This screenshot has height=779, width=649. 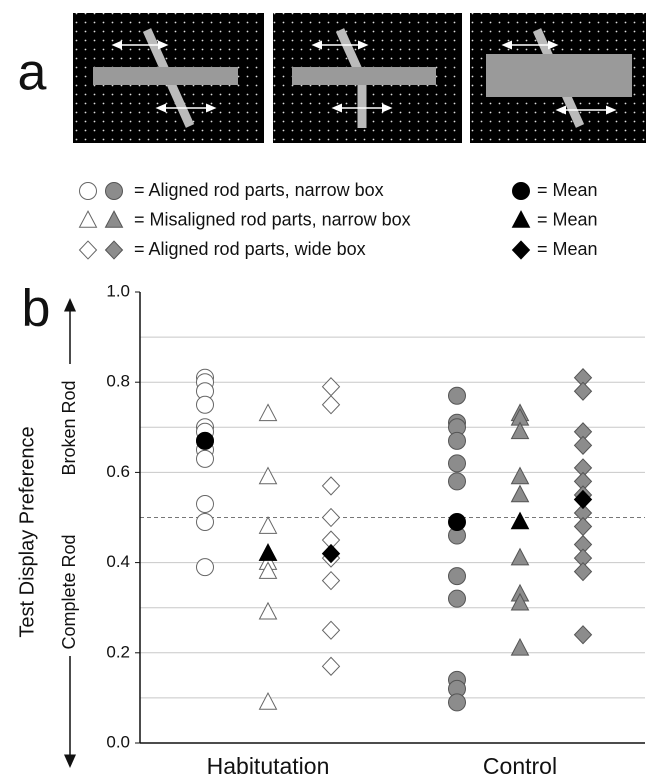 What do you see at coordinates (259, 190) in the screenshot?
I see `legend-label: = Aligned rod parts, narrow box` at bounding box center [259, 190].